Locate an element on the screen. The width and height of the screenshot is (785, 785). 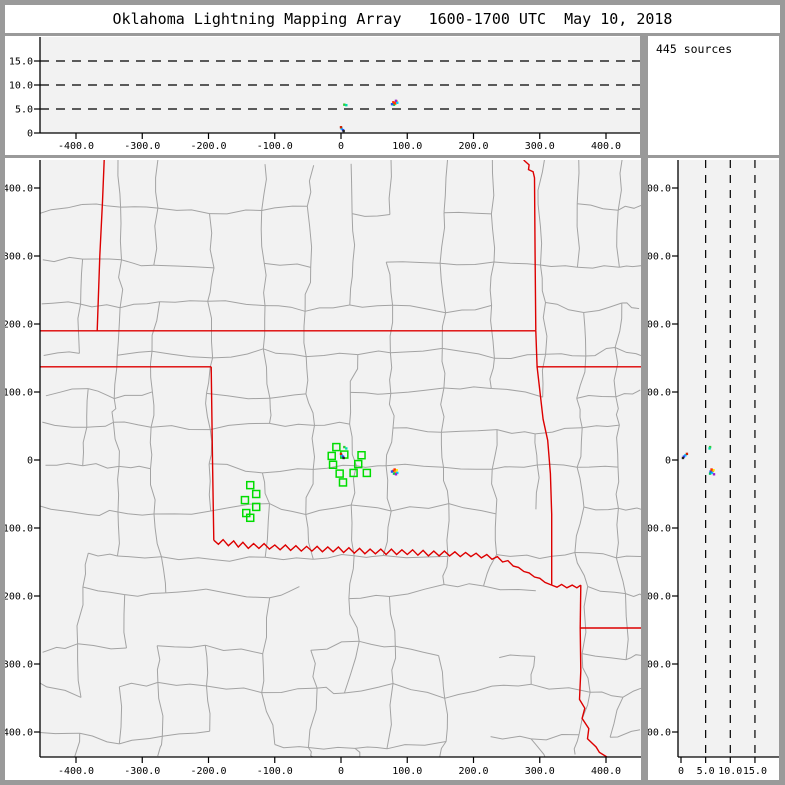
source-count-label: 445 sources is located at coordinates (694, 49).